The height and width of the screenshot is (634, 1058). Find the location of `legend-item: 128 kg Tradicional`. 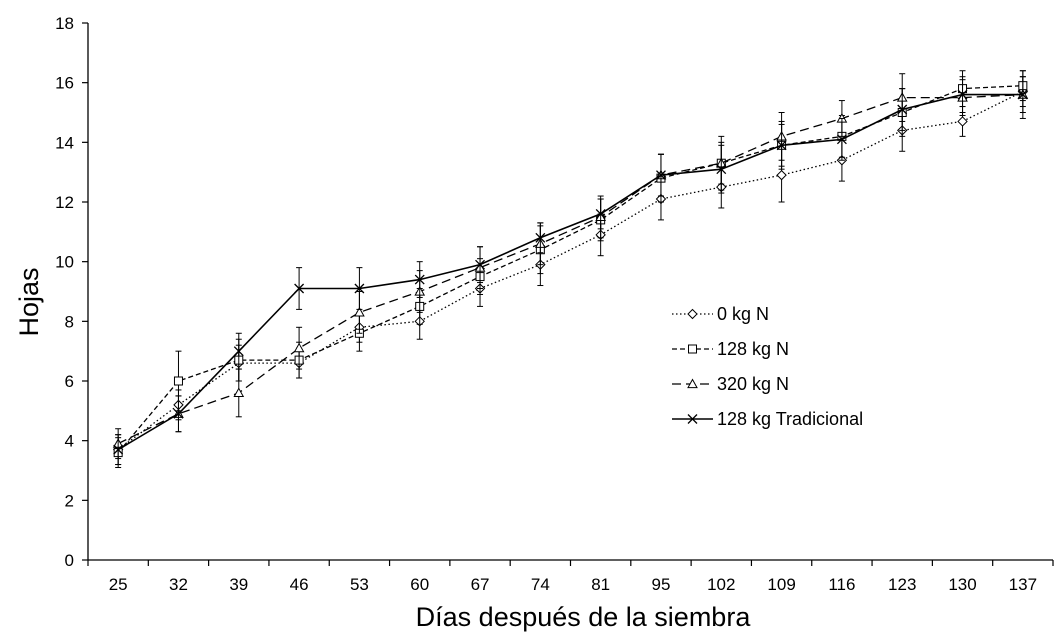

legend-item: 128 kg Tradicional is located at coordinates (767, 419).